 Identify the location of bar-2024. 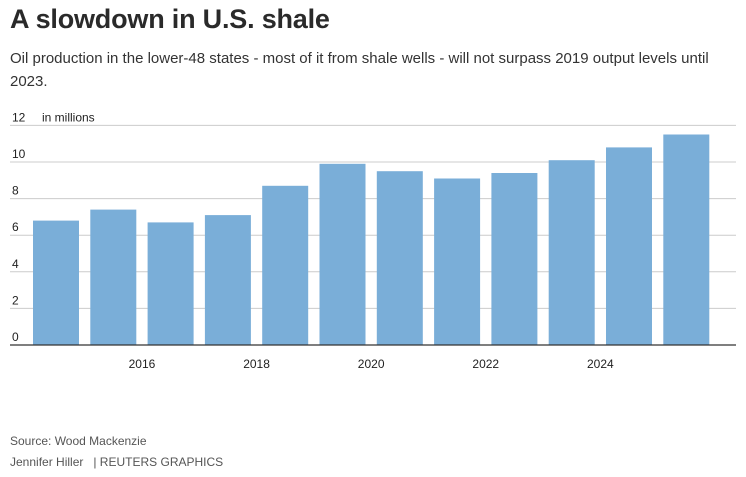
(629, 246).